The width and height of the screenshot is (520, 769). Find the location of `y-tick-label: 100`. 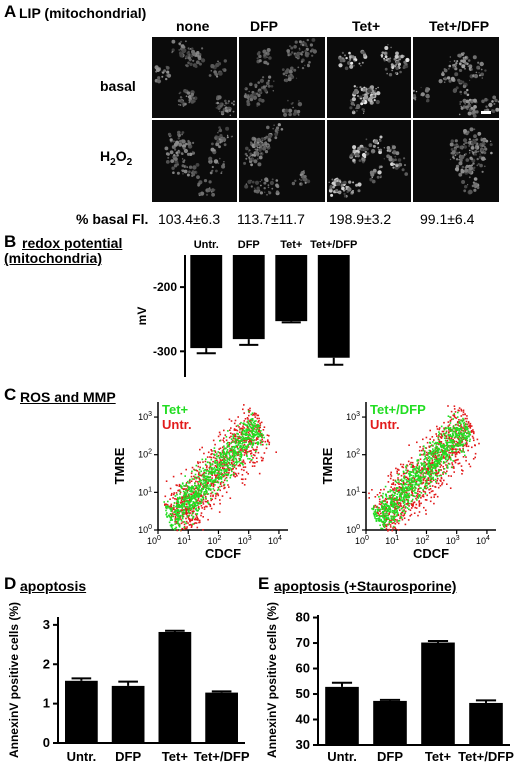

y-tick-label: 100 is located at coordinates (145, 529).